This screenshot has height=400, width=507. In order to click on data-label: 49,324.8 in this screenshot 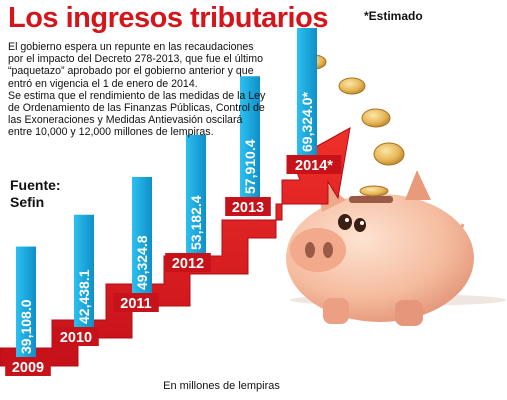, I will do `click(142, 262)`.